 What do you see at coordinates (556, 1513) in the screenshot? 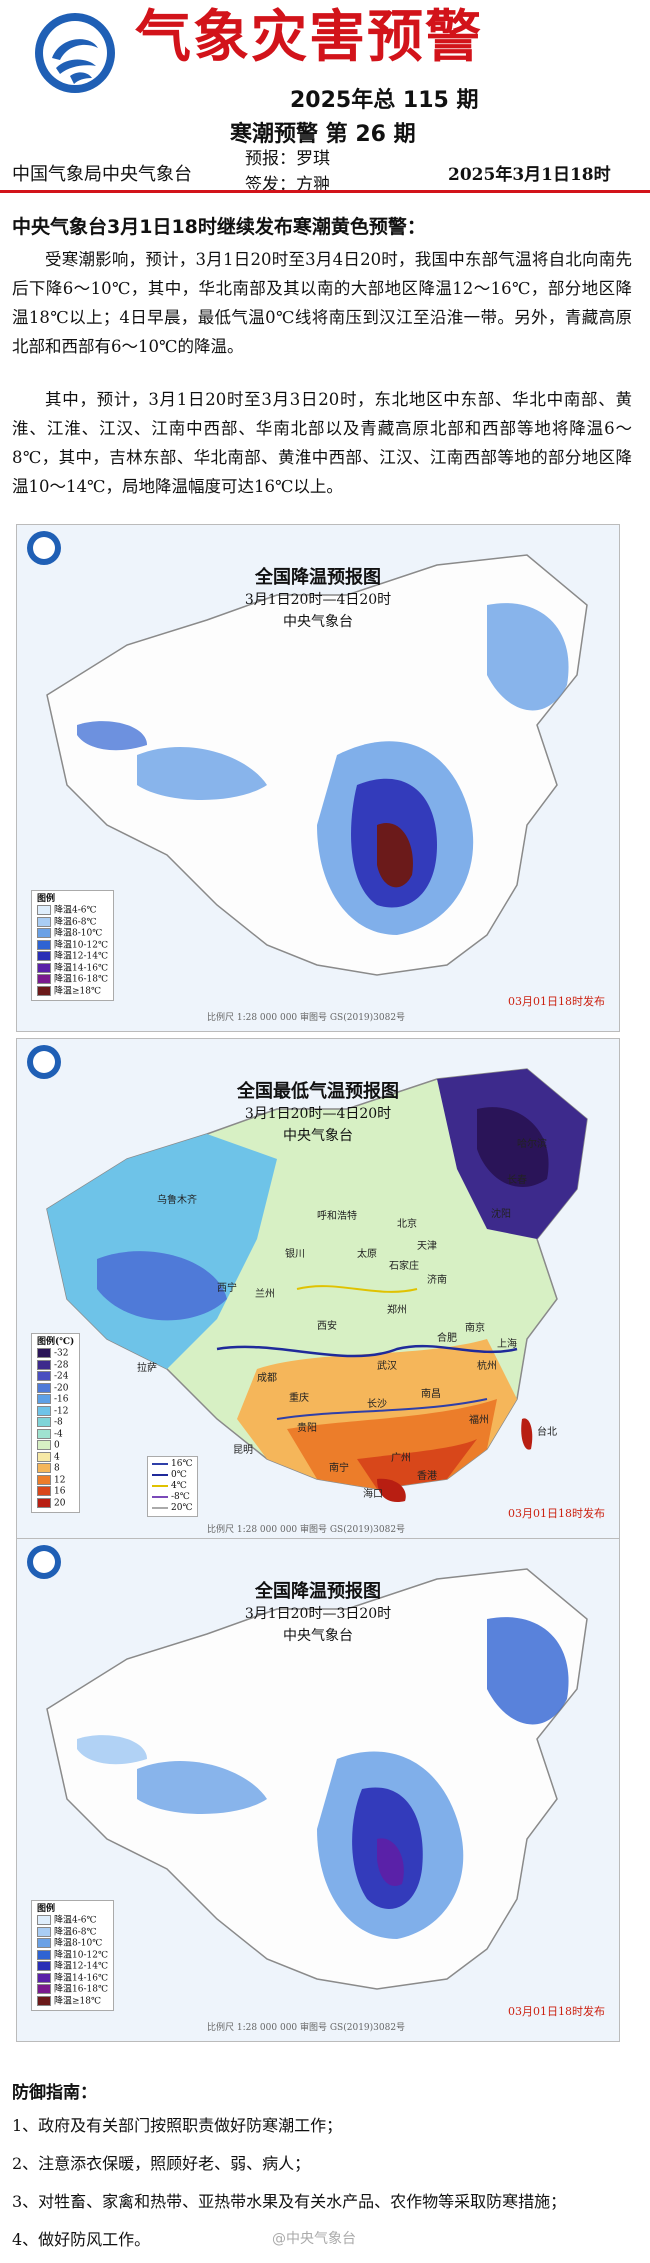
I see `map-2-stamp: 03月01日18时发布` at bounding box center [556, 1513].